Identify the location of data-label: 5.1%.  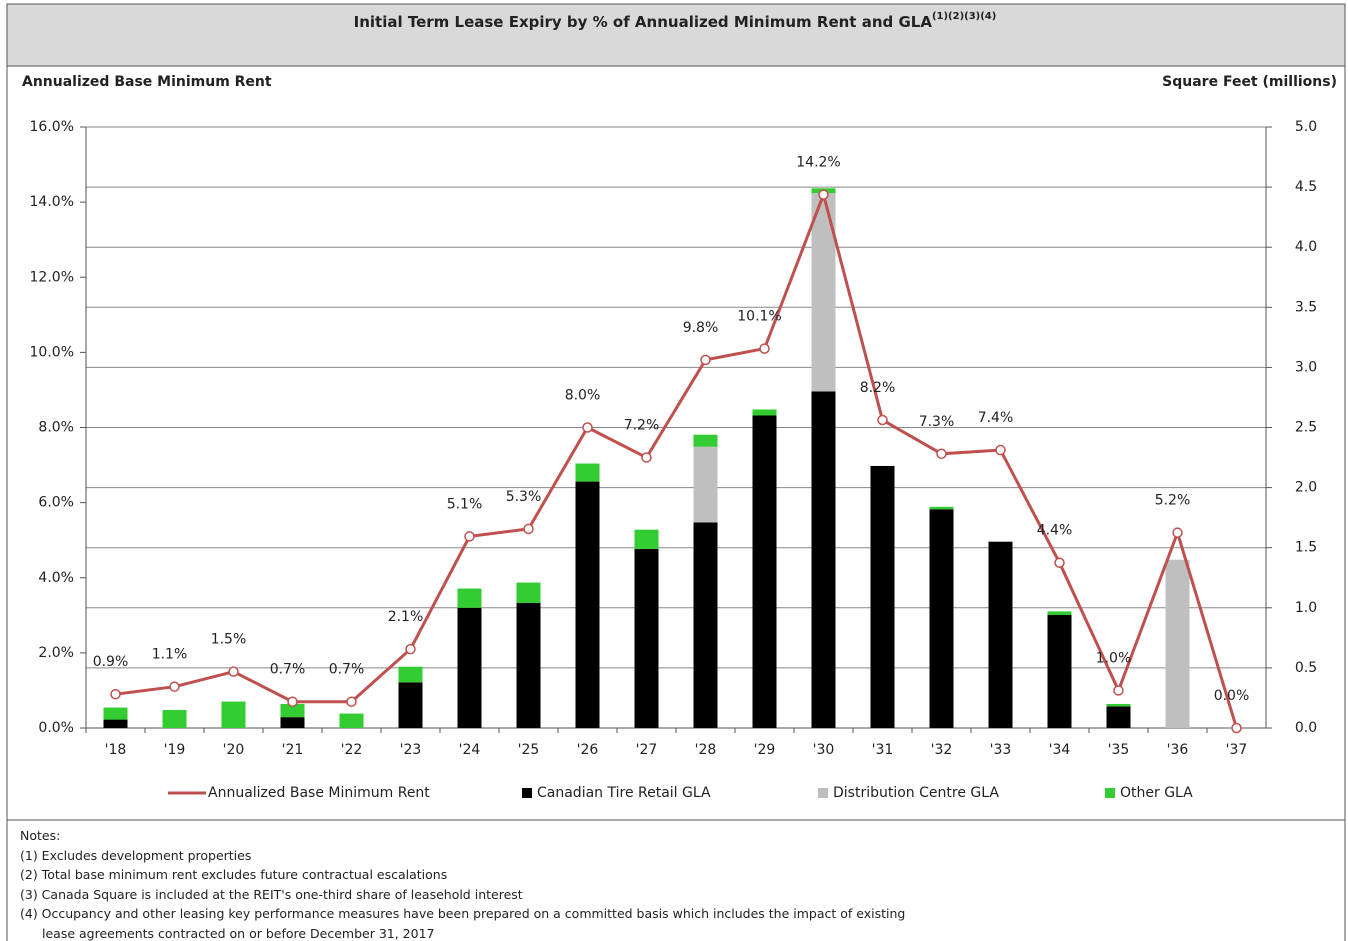
(465, 504).